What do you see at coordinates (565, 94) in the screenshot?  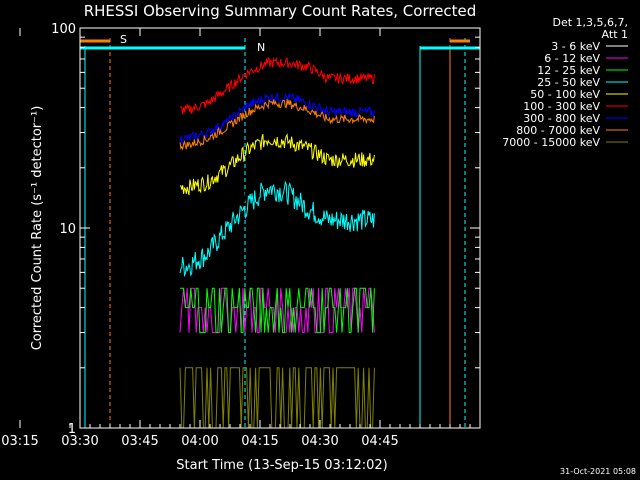 I see `legend-label: 50 - 100 keV` at bounding box center [565, 94].